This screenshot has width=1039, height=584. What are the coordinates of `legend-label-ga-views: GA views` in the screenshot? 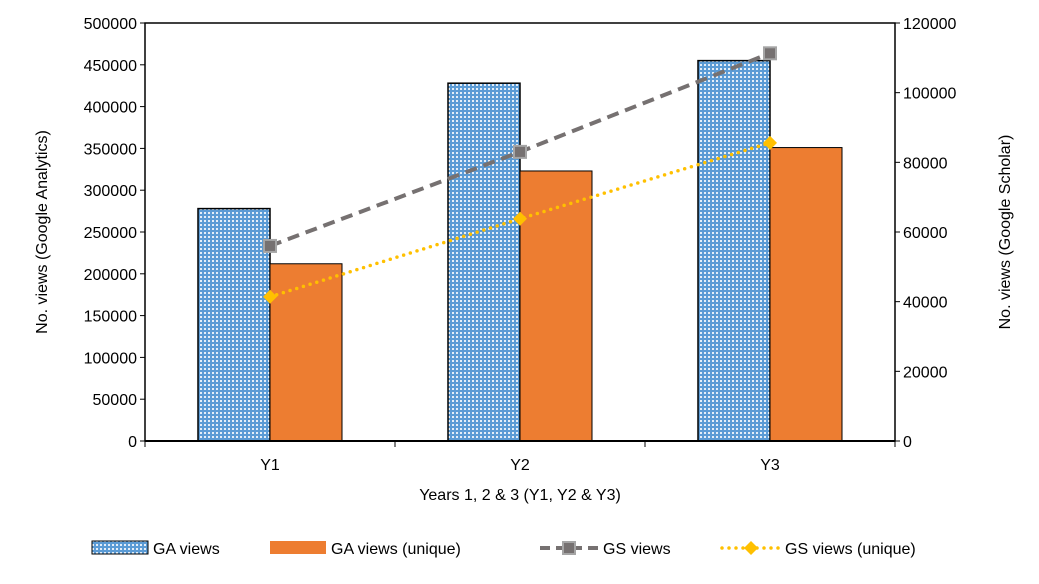 It's located at (186, 549).